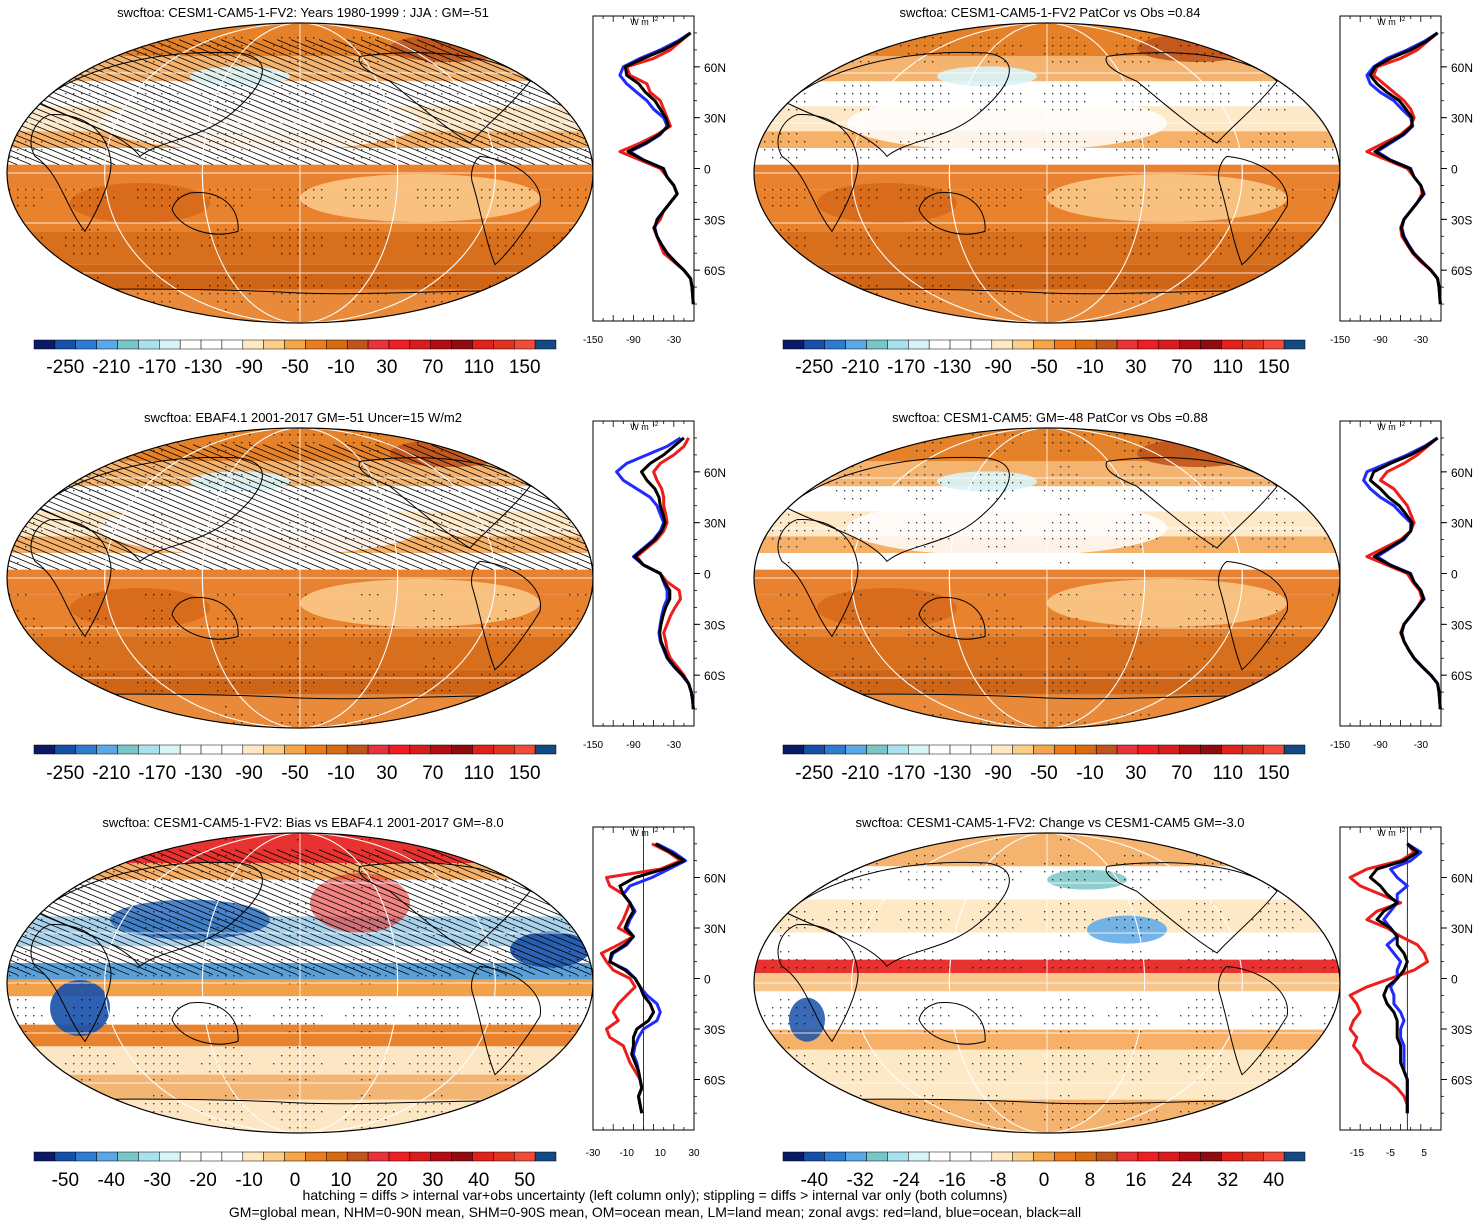  What do you see at coordinates (1052, 984) in the screenshot?
I see `stippling` at bounding box center [1052, 984].